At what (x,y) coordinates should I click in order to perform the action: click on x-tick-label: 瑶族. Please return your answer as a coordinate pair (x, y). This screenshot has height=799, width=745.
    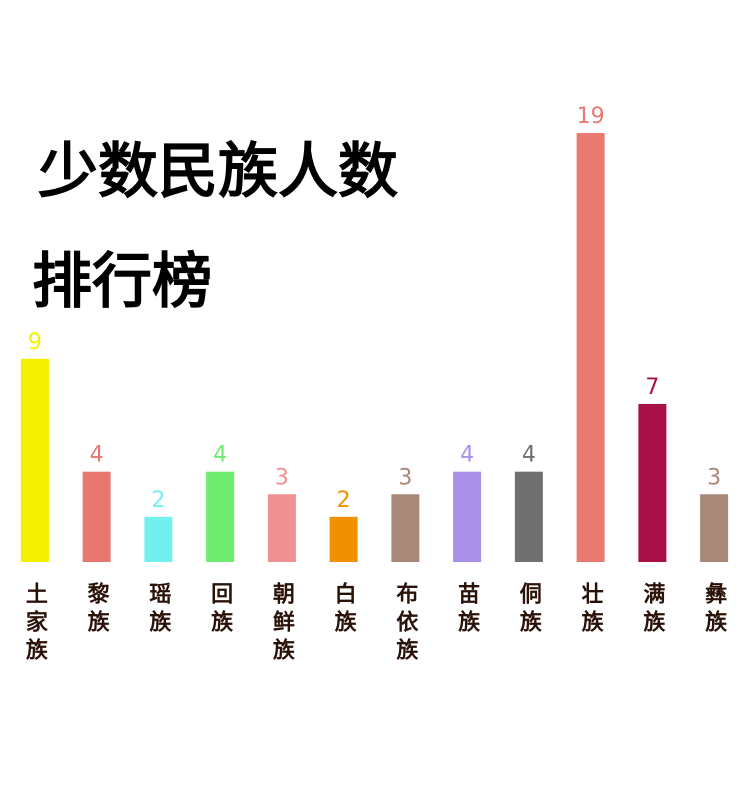
    Looking at the image, I should click on (158, 610).